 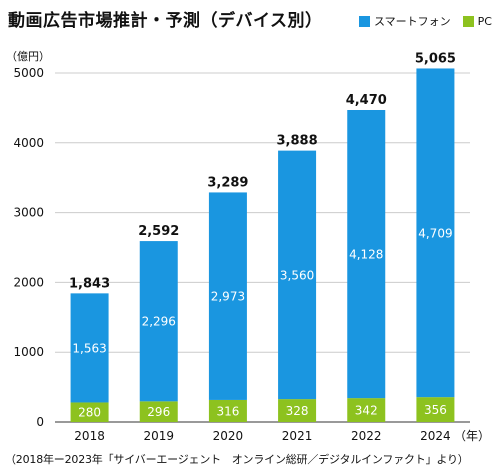 What do you see at coordinates (28, 56) in the screenshot?
I see `y-axis-unit-label: （億円）` at bounding box center [28, 56].